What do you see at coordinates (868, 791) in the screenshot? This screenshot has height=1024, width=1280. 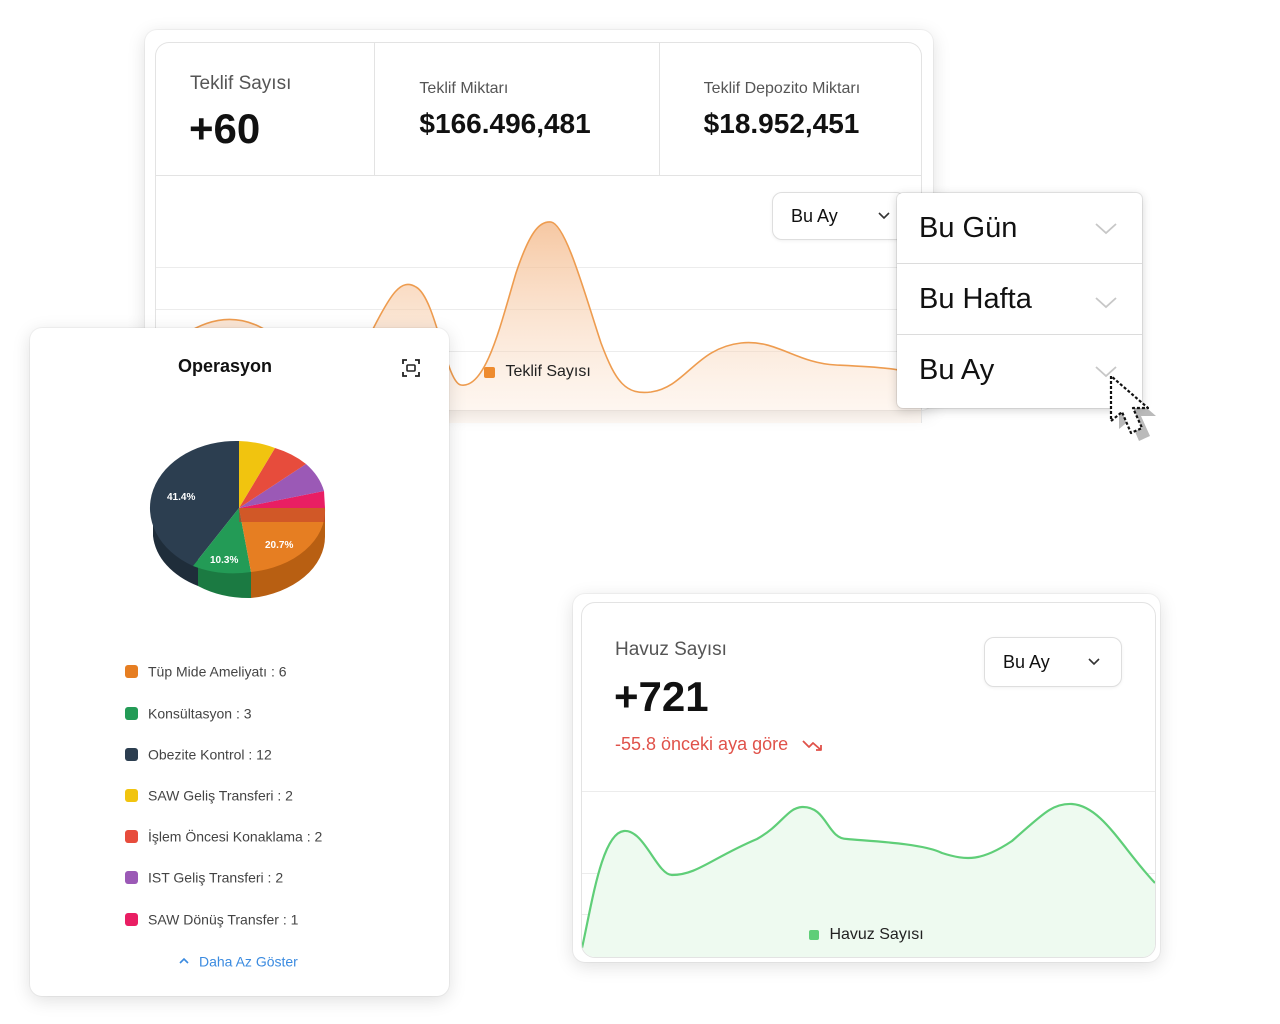 I see `divider` at bounding box center [868, 791].